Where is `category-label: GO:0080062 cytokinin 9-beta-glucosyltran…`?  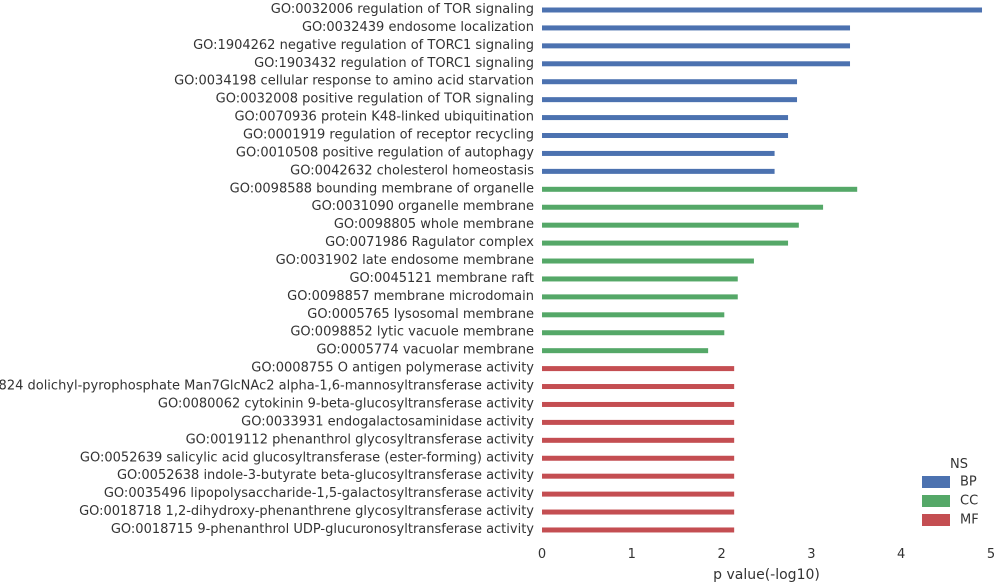
category-label: GO:0080062 cytokinin 9-beta-glucosyltran… is located at coordinates (346, 403).